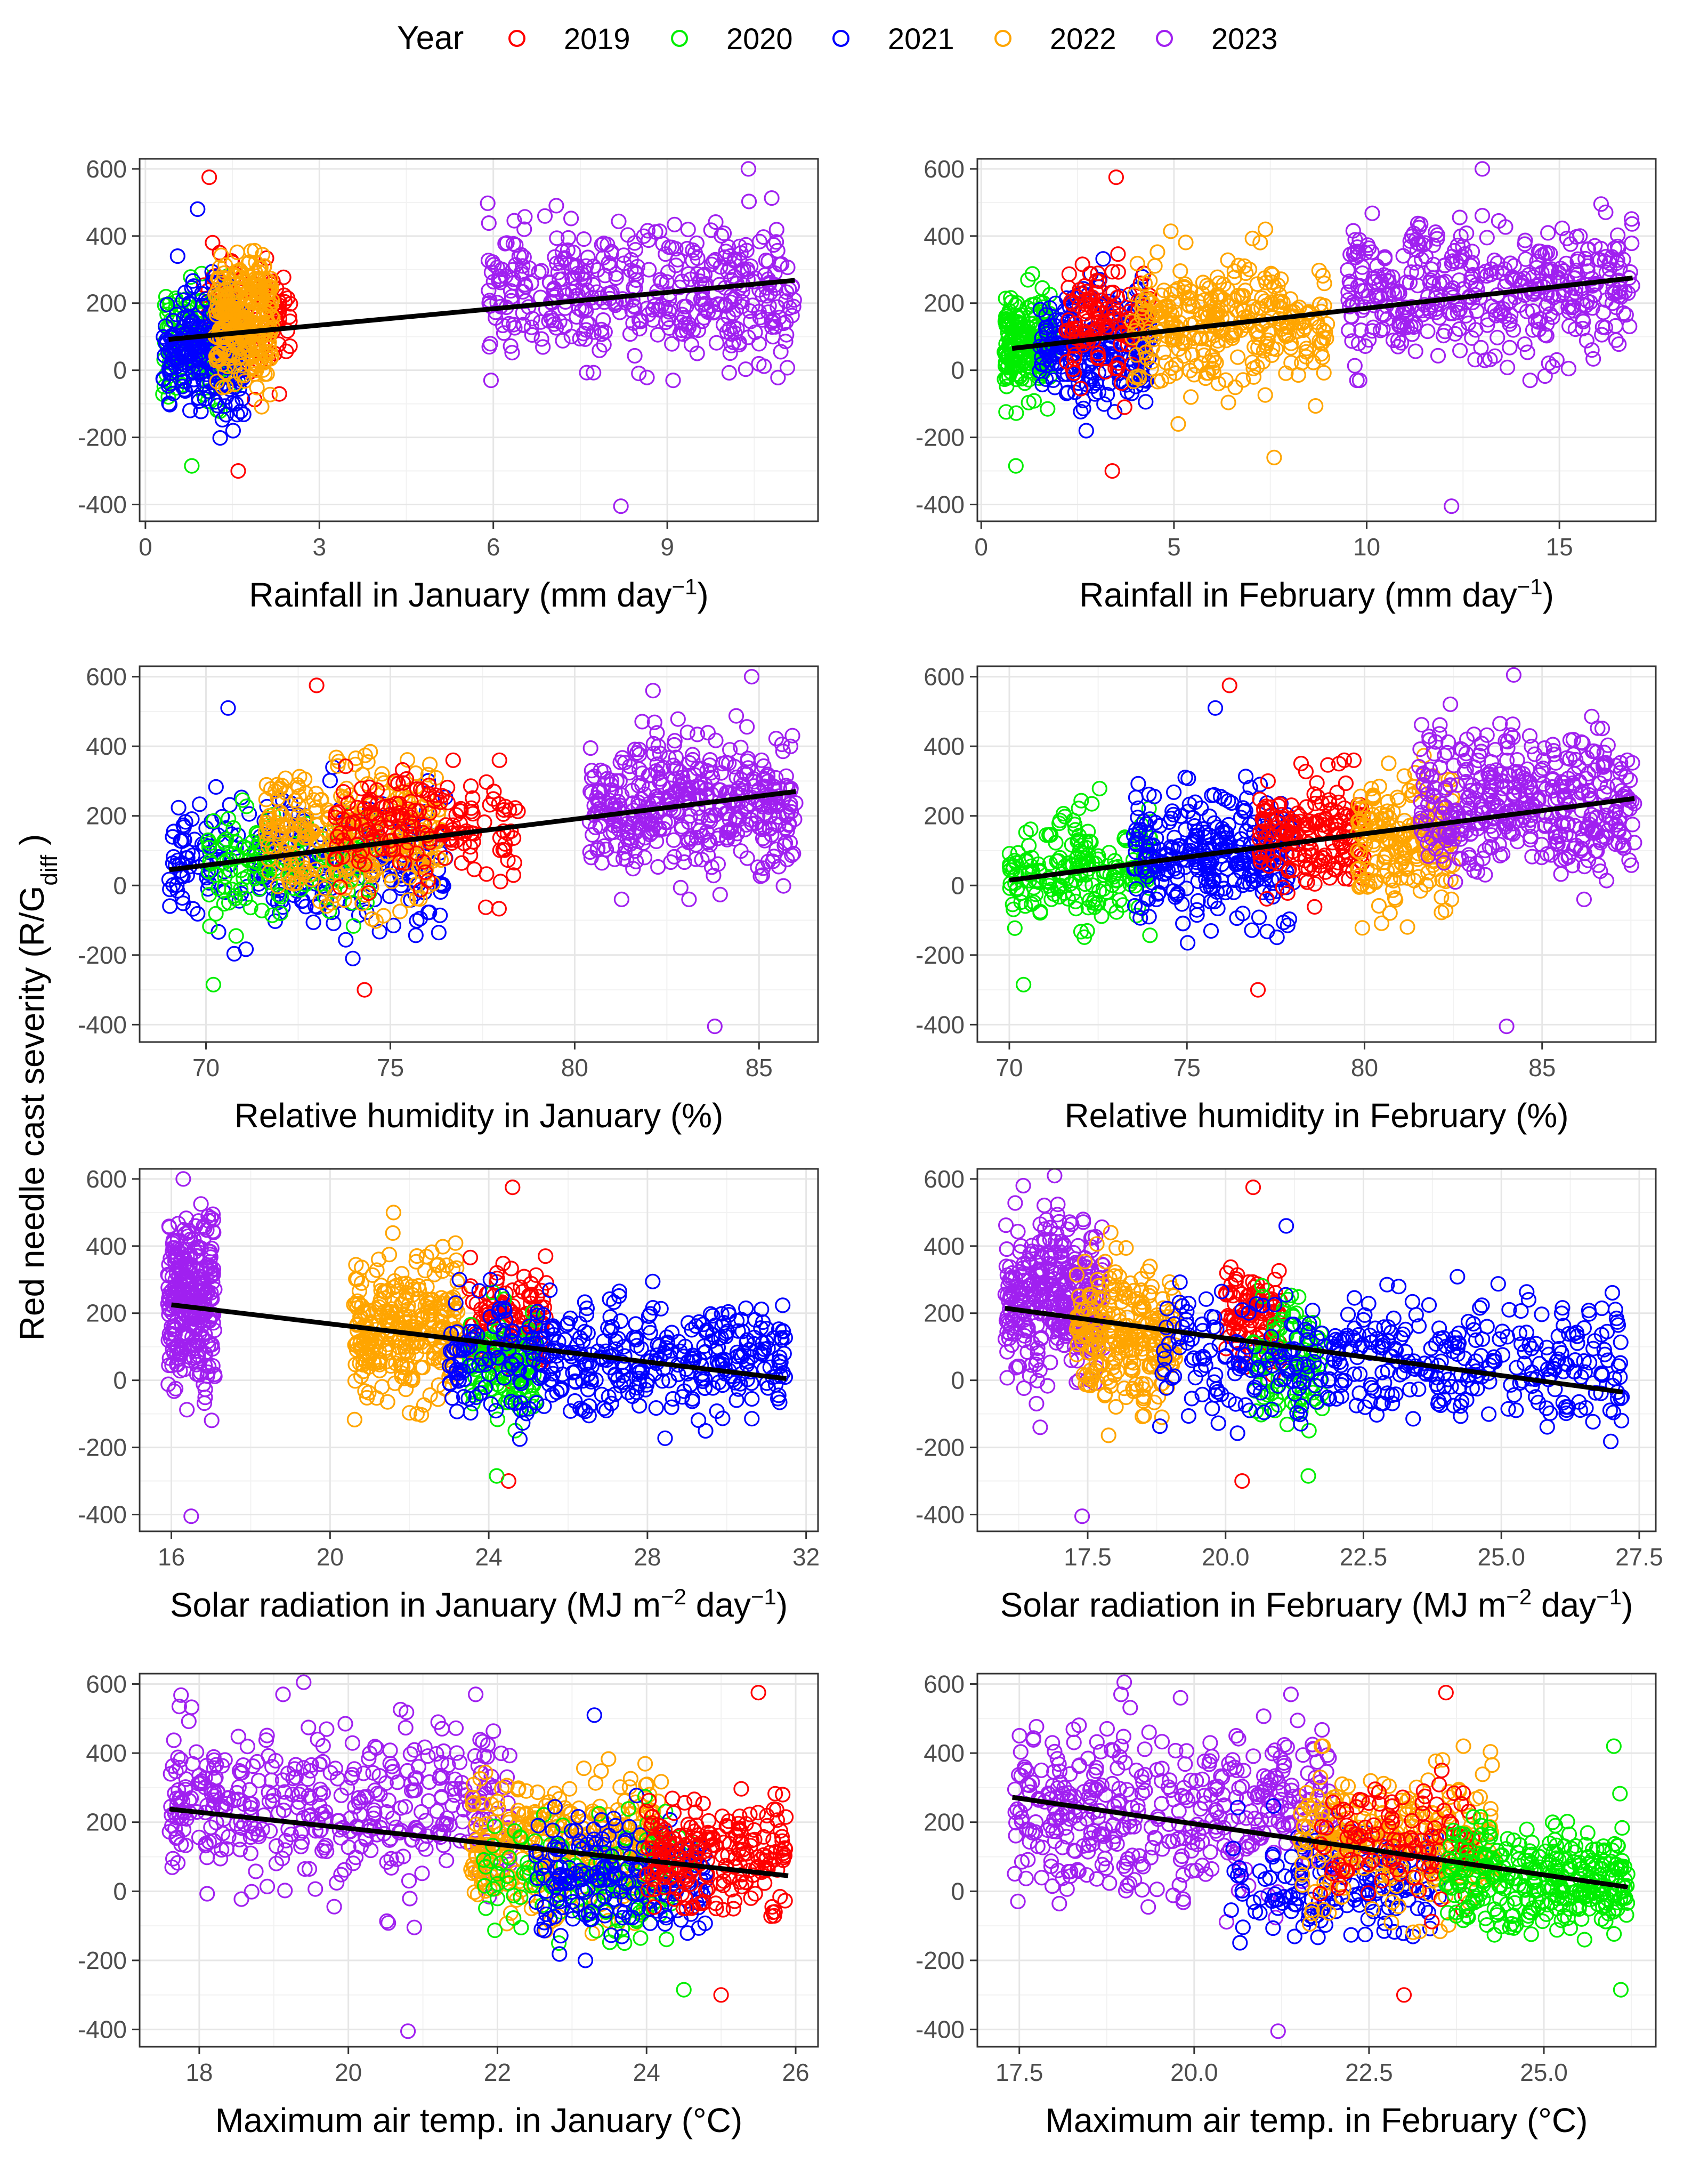 Image resolution: width=1708 pixels, height=2172 pixels. What do you see at coordinates (1322, 313) in the screenshot?
I see `regression-line` at bounding box center [1322, 313].